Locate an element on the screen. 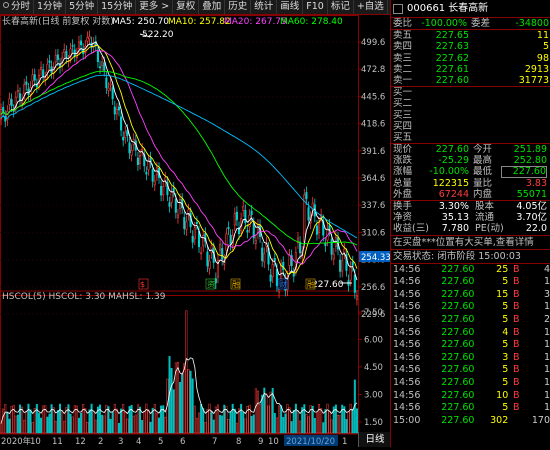  stat-label: 最低 is located at coordinates (483, 172).